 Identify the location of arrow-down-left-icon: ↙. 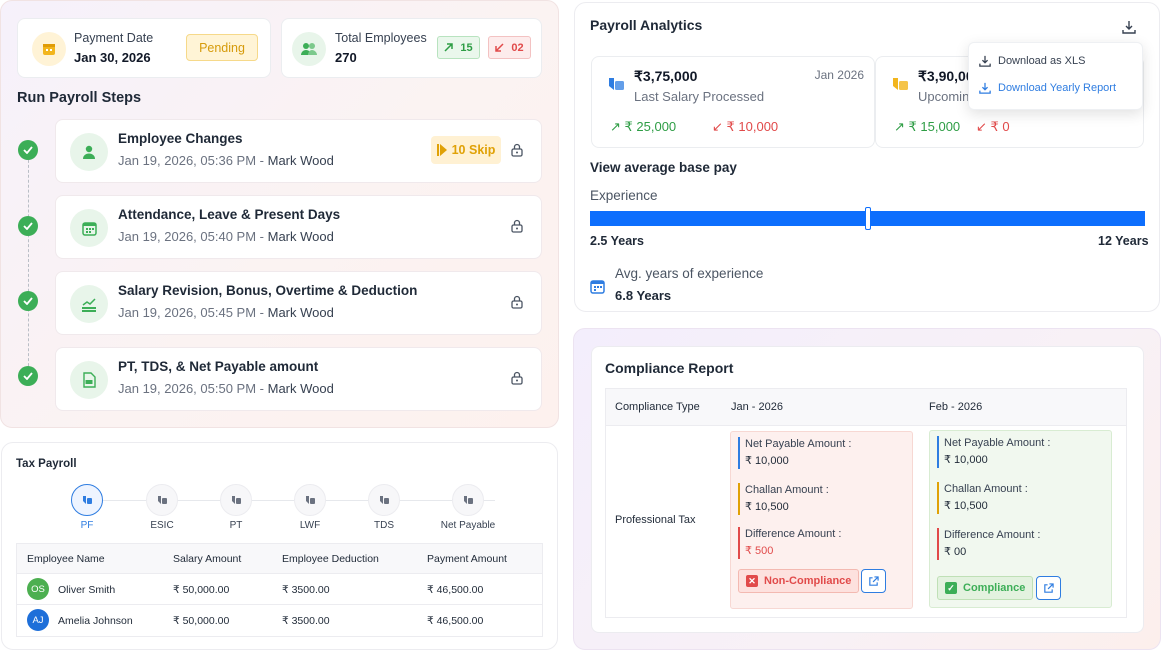
(983, 126).